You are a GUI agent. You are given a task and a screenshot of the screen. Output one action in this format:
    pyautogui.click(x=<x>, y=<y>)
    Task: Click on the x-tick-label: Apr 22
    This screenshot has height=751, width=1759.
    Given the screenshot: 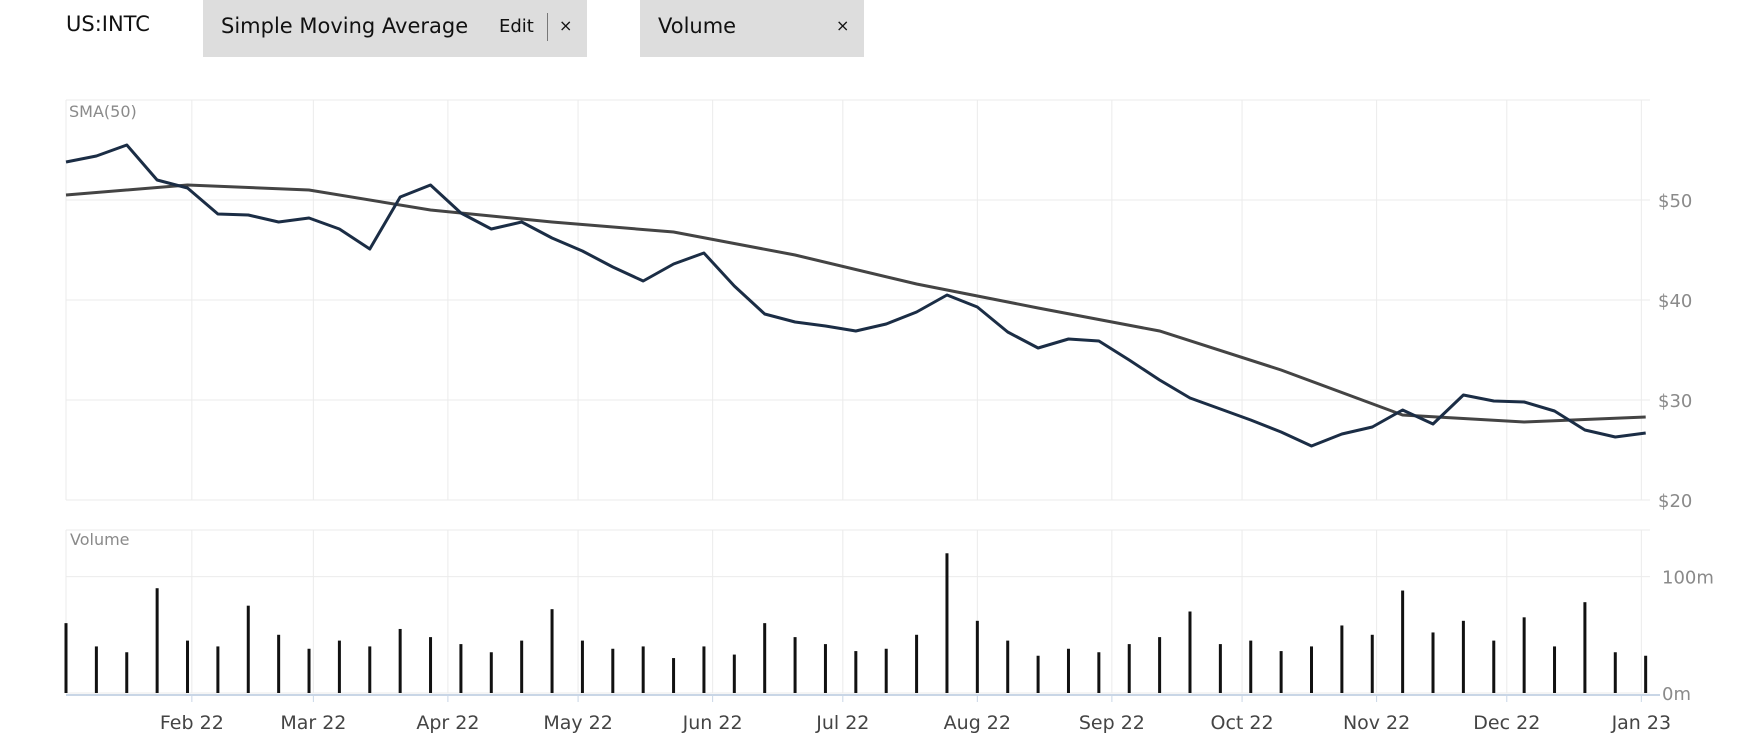 What is the action you would take?
    pyautogui.click(x=447, y=723)
    